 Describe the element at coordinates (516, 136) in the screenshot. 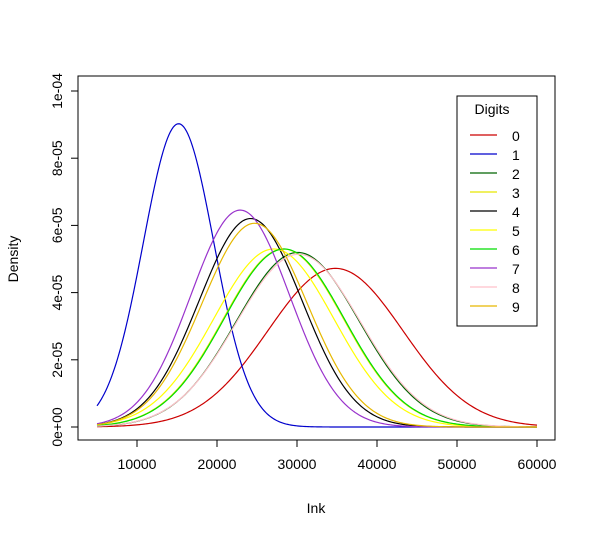

I see `legend-label-0: 0` at that location.